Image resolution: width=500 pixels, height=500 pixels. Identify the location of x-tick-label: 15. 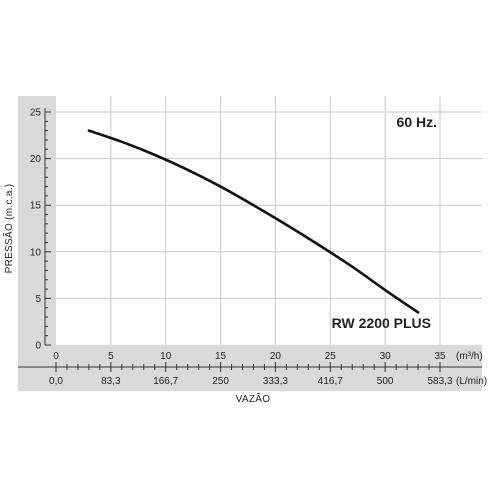
(221, 356).